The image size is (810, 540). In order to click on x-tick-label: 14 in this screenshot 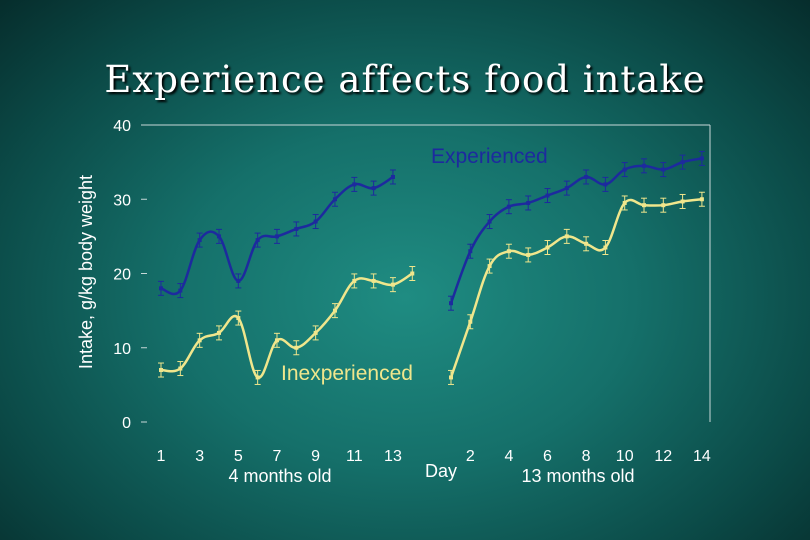, I will do `click(702, 456)`.